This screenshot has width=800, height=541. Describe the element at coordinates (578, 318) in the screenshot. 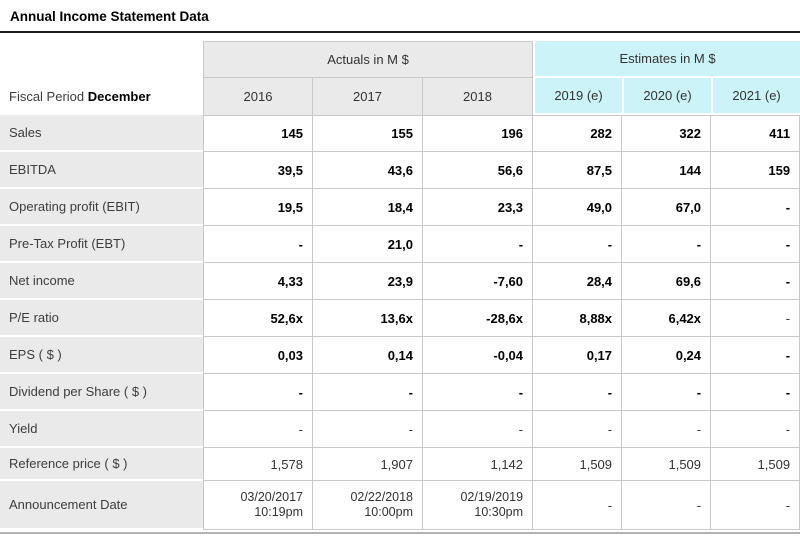

I see `data-cell: 8,88x` at that location.